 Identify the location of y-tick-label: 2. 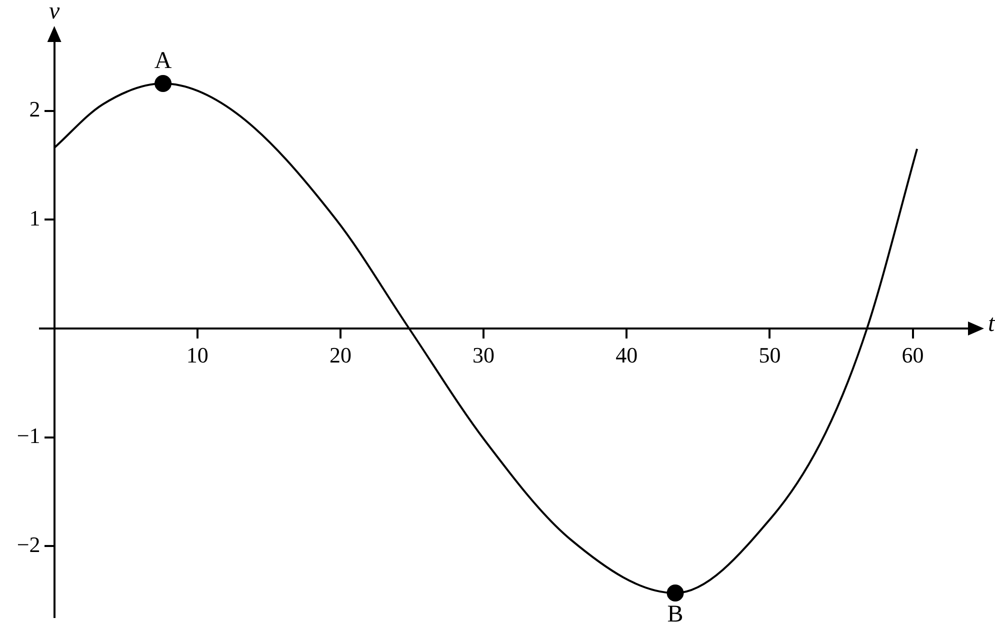
(34, 109).